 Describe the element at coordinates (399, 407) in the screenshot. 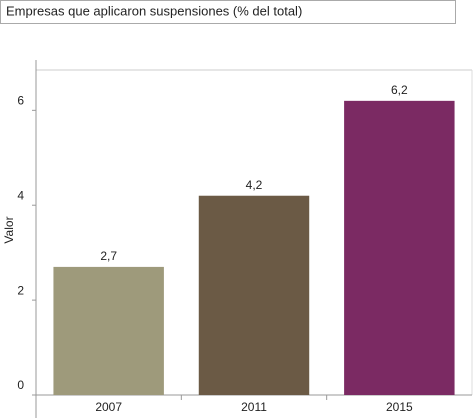

I see `x-tick-label: 2015` at that location.